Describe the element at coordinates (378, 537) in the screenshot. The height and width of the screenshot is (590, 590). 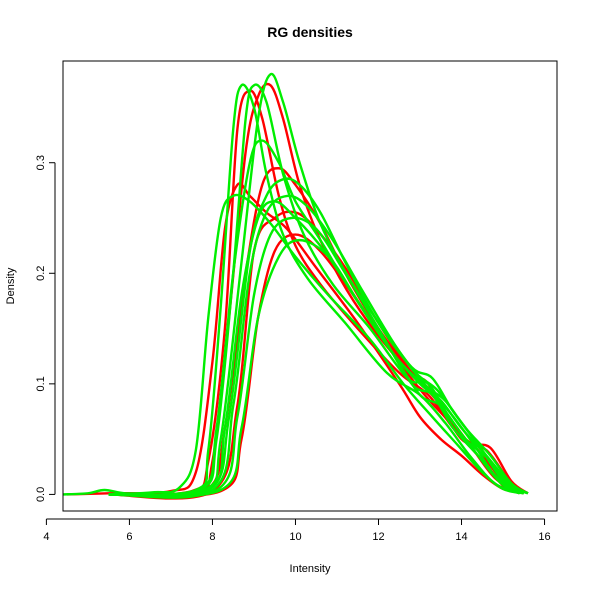
I see `x-tick-label: 12` at that location.